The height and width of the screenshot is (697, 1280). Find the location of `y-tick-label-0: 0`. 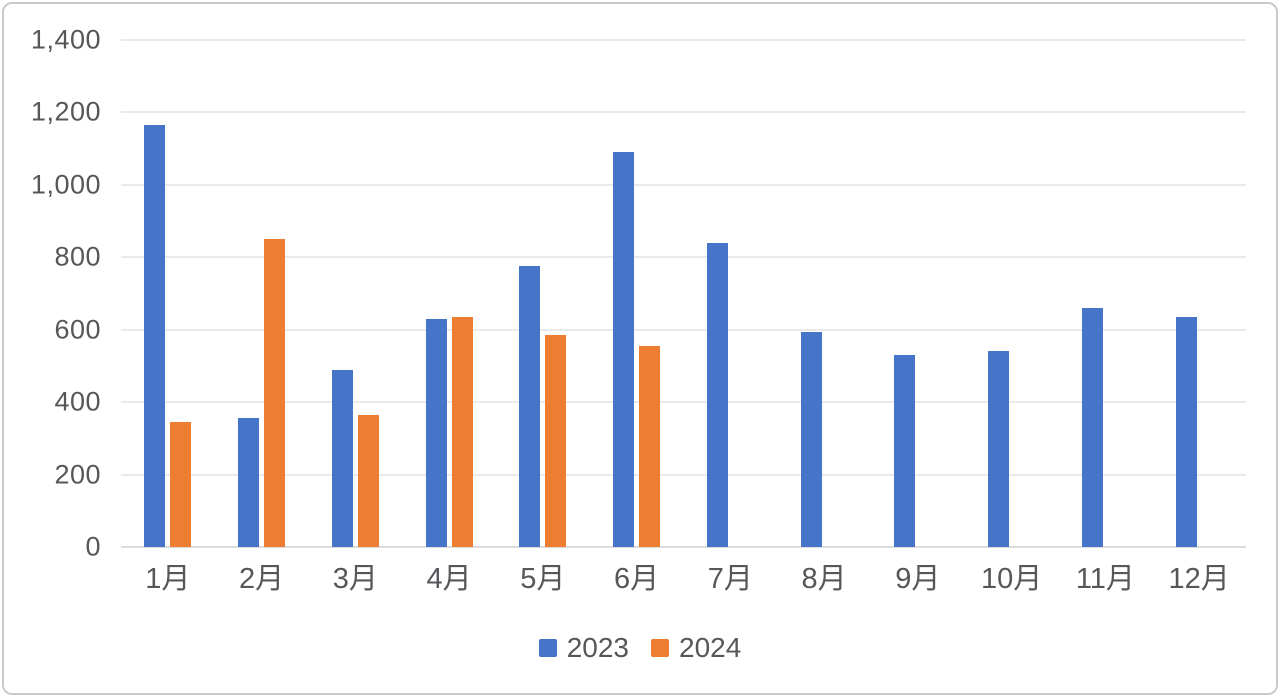

y-tick-label-0: 0 is located at coordinates (93, 546).